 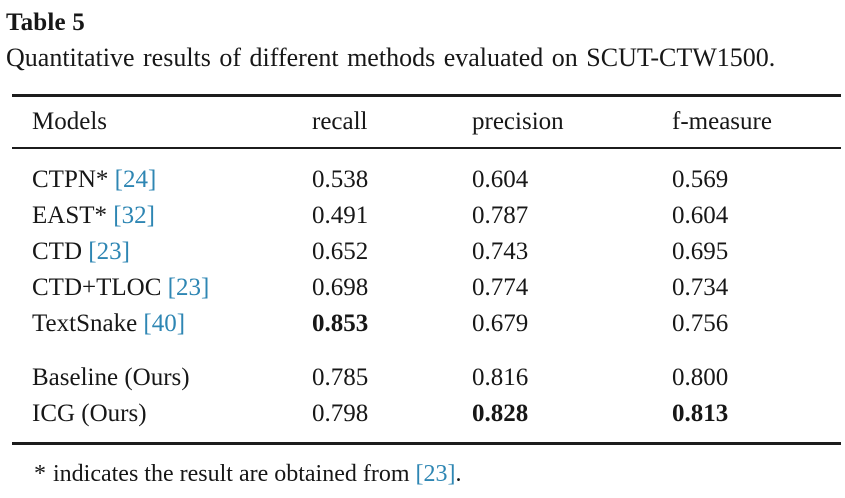 What do you see at coordinates (231, 474) in the screenshot?
I see `footnote-text: indicates the result are obtained from` at bounding box center [231, 474].